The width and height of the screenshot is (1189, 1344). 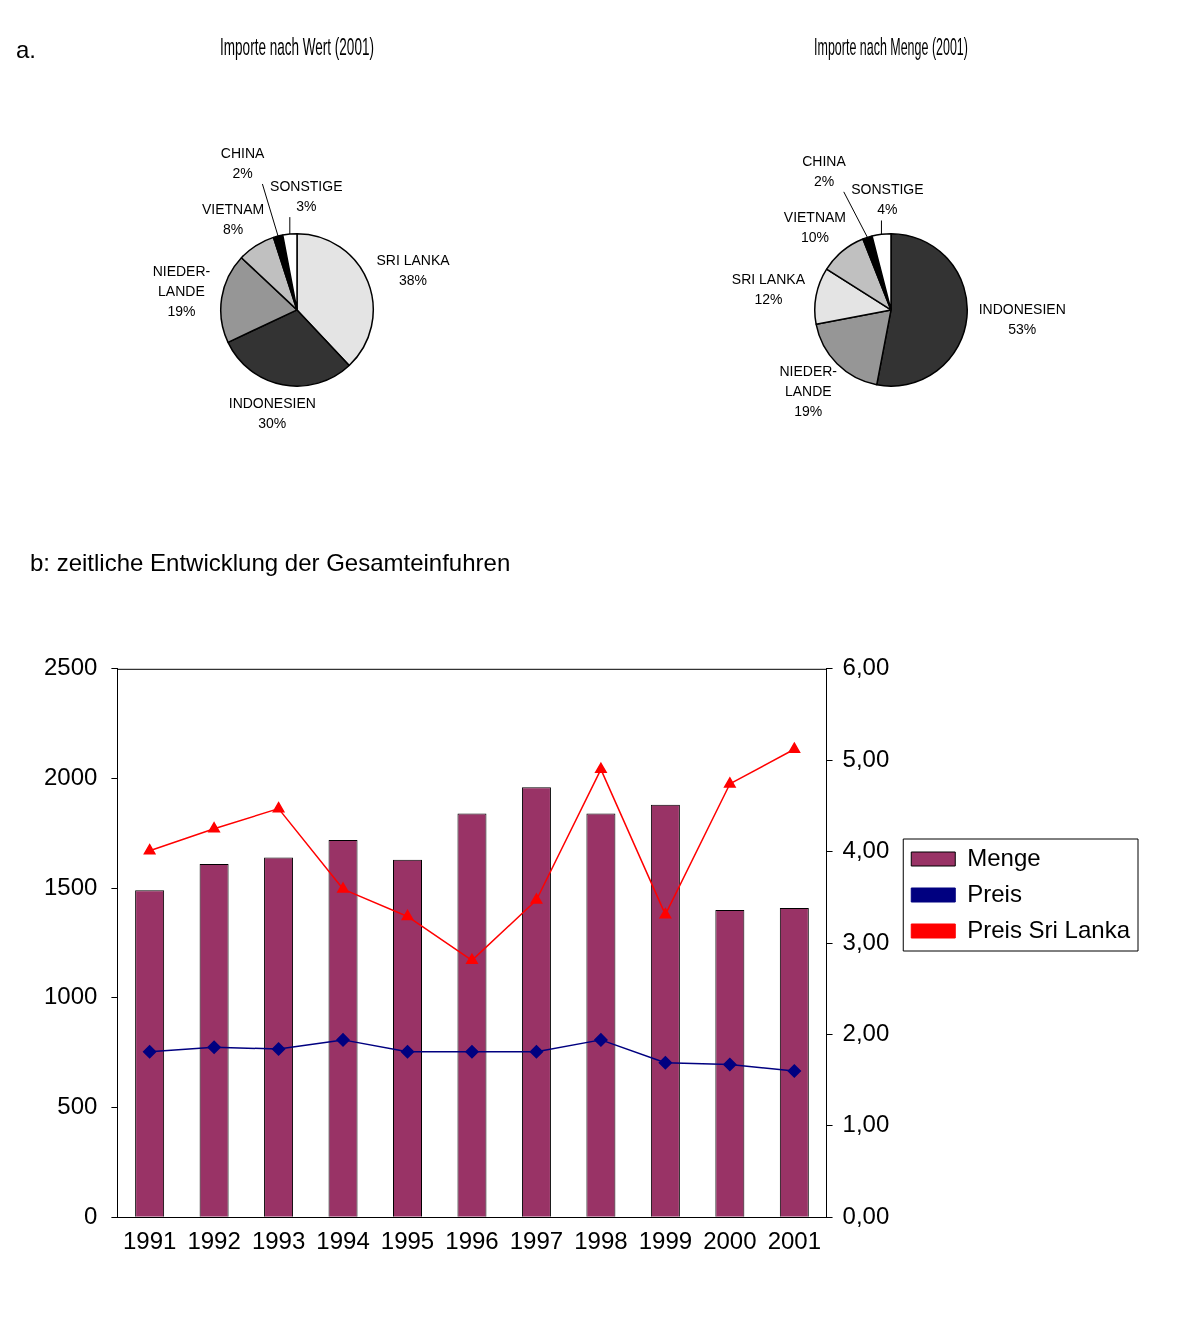 I want to click on x-tick-label: 1993, so click(x=278, y=1241).